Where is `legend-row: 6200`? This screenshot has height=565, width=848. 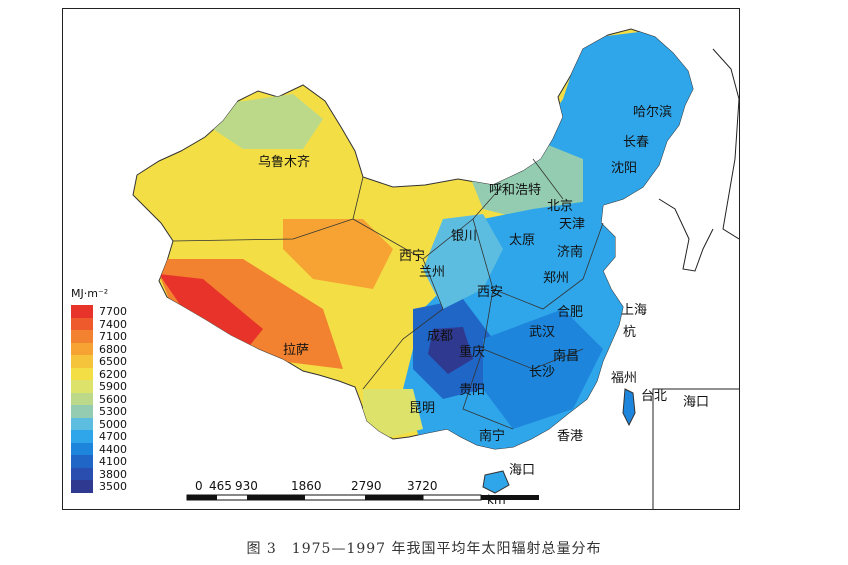
legend-row: 6200 is located at coordinates (99, 374).